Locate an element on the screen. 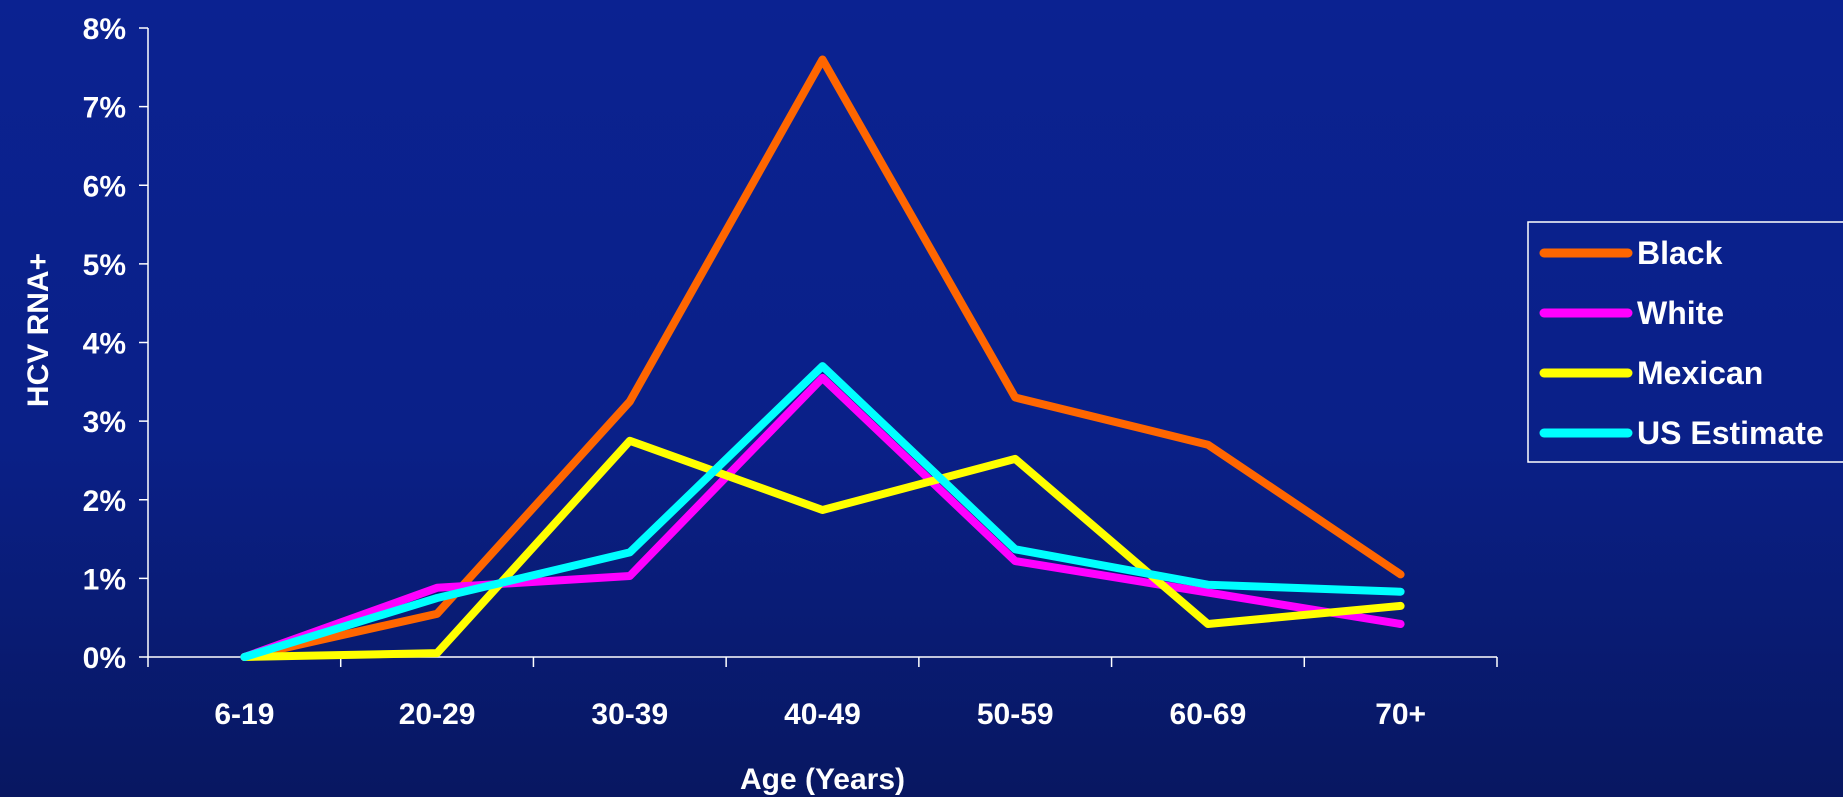  x-axis-ticks: 6-19 20-29 30-39 40-49 50-59 60-69 70+ is located at coordinates (822, 694).